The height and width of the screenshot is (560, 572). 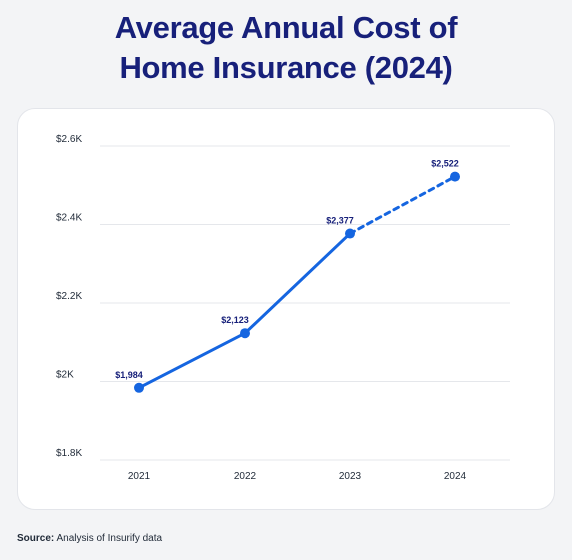 What do you see at coordinates (445, 164) in the screenshot?
I see `data-label: $2,522` at bounding box center [445, 164].